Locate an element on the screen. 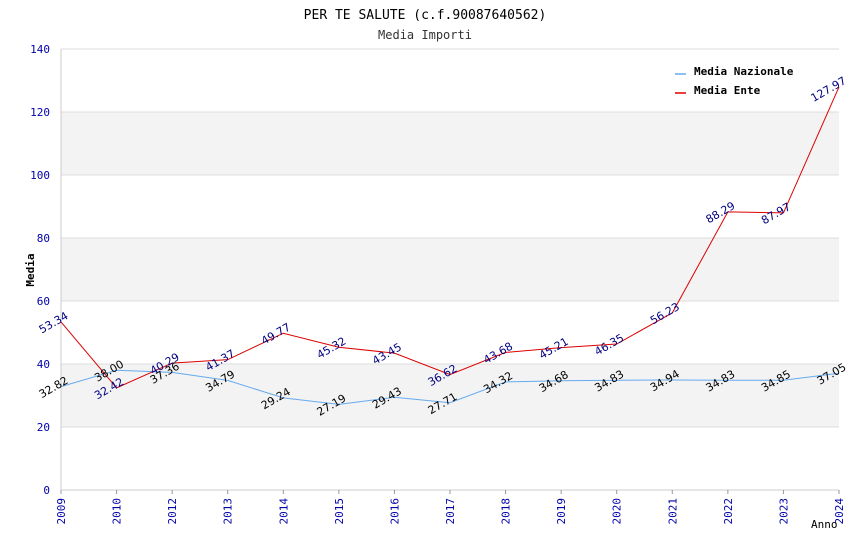 The height and width of the screenshot is (550, 850). legend: Media Nazionale Media Ente is located at coordinates (734, 81).